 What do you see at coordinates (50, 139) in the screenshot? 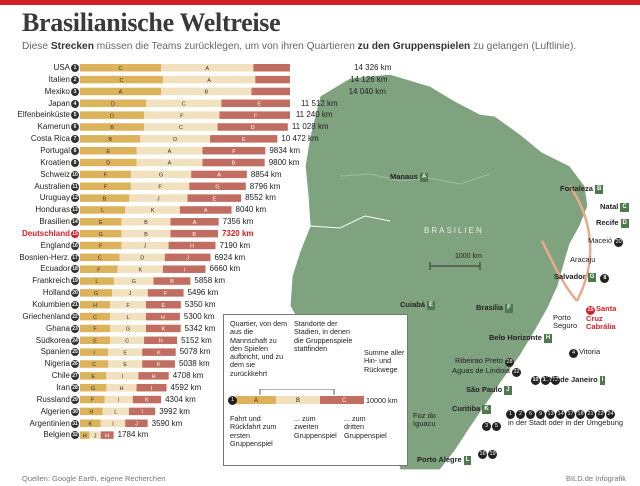
I see `team-label: Costa Rica` at bounding box center [50, 139].